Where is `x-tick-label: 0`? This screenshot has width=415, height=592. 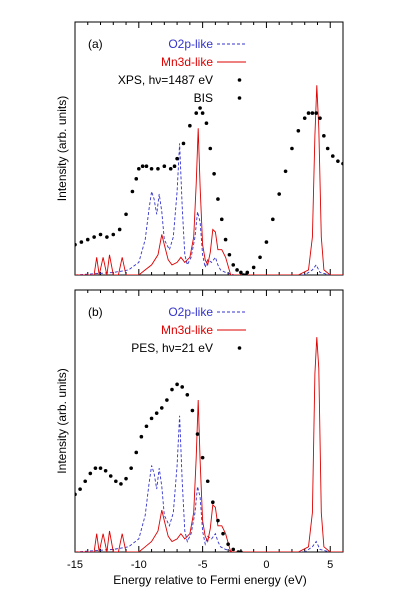 x-tick-label: 0 is located at coordinates (266, 565).